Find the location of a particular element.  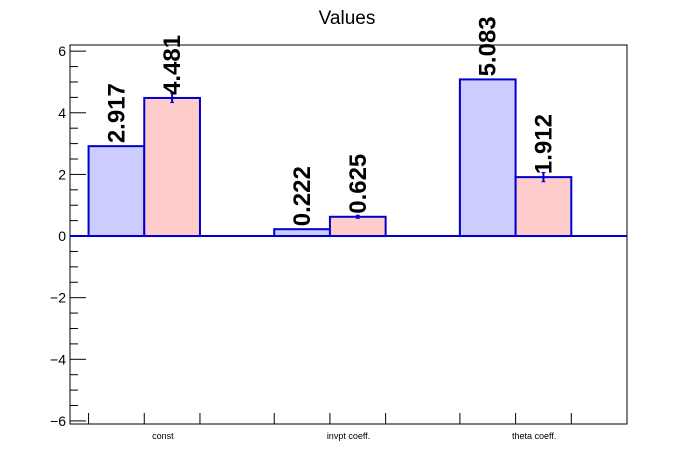

y-tick-label: −2 is located at coordinates (58, 298).